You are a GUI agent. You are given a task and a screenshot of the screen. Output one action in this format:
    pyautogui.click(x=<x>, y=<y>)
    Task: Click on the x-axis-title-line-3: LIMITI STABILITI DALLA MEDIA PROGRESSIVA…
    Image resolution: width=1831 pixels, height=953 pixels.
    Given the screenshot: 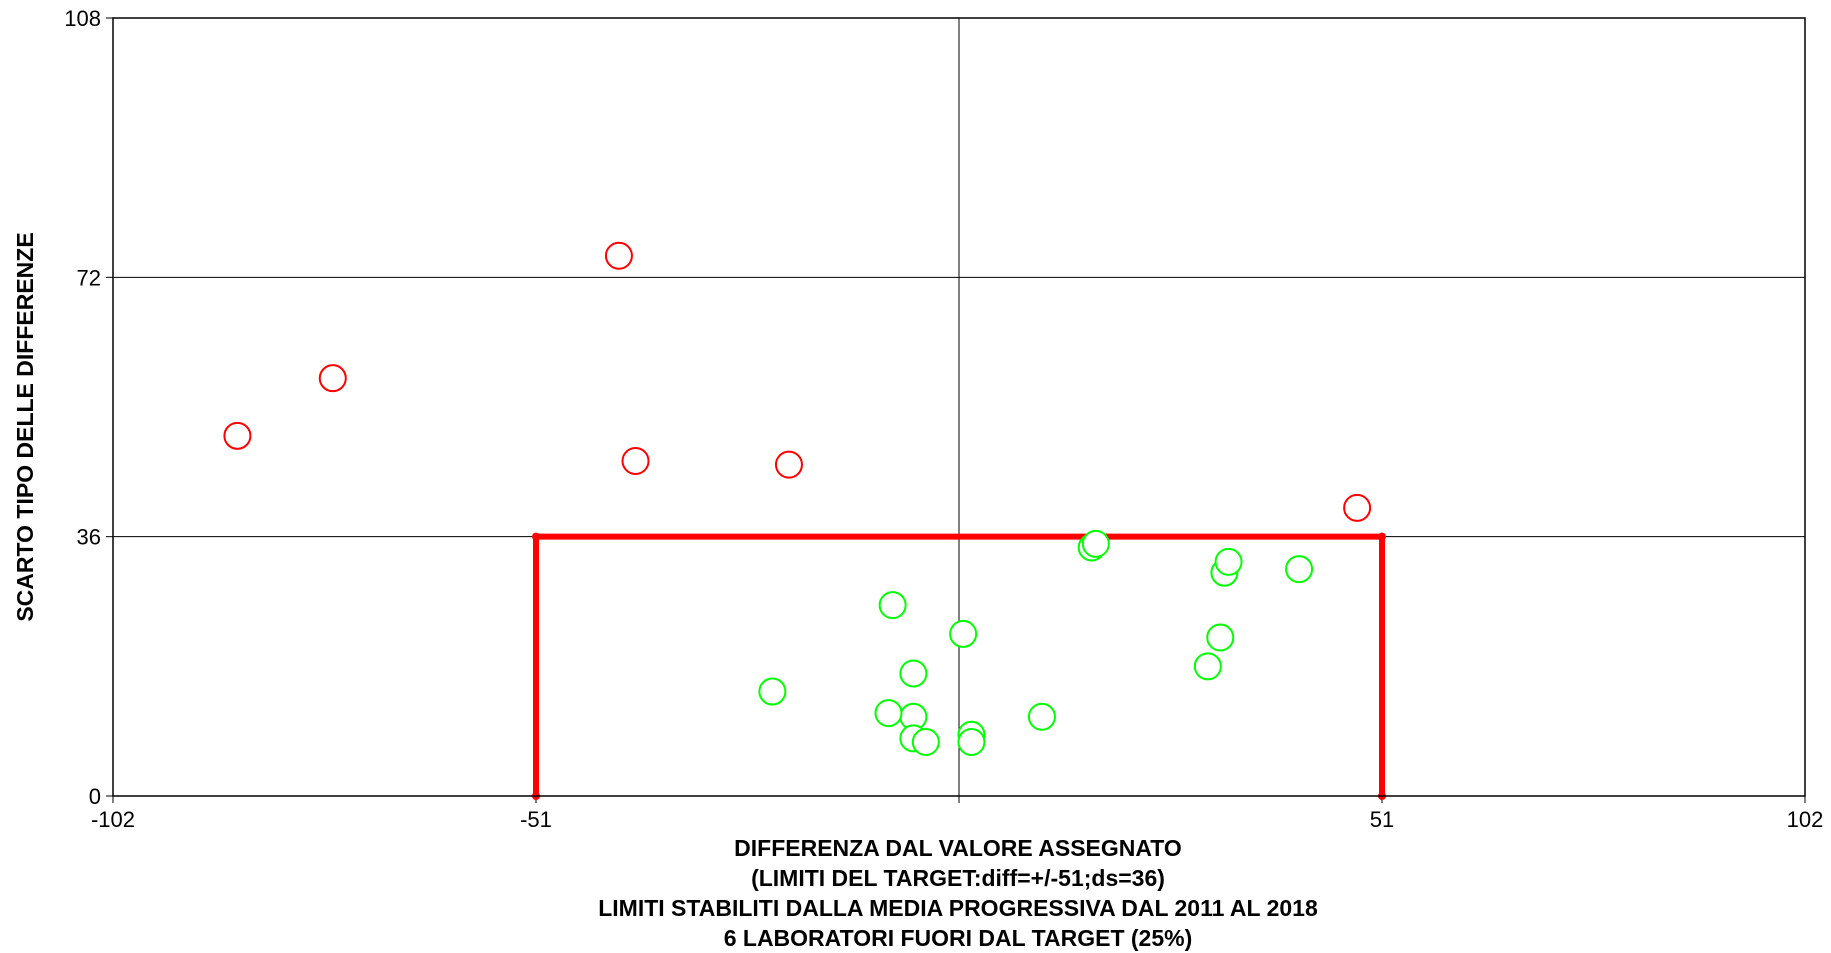 What is the action you would take?
    pyautogui.click(x=958, y=908)
    